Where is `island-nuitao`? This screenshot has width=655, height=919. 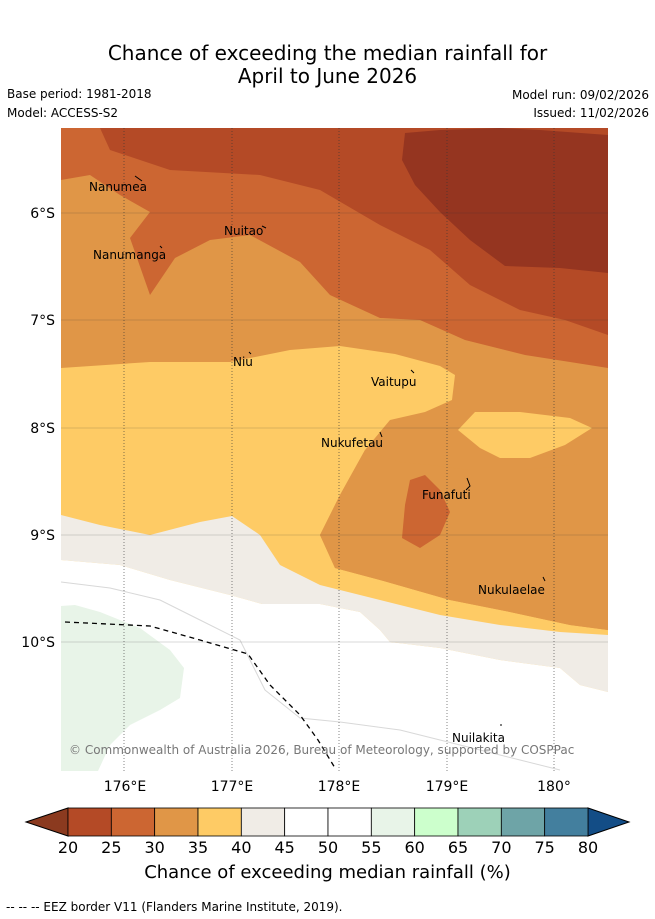
island-nuitao is located at coordinates (264, 227).